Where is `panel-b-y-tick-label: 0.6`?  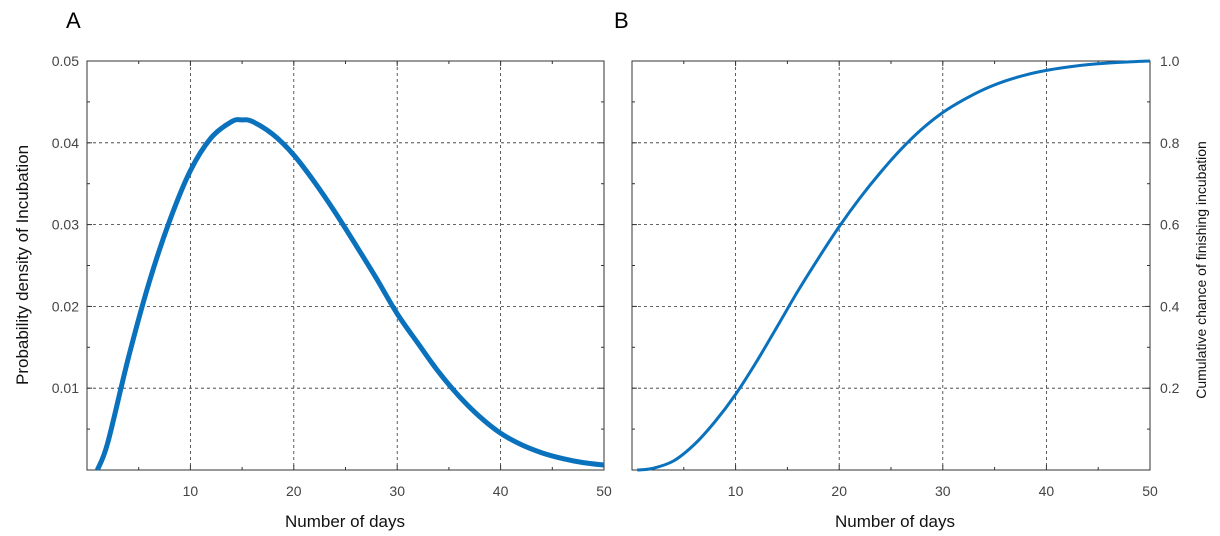
panel-b-y-tick-label: 0.6 is located at coordinates (1170, 225).